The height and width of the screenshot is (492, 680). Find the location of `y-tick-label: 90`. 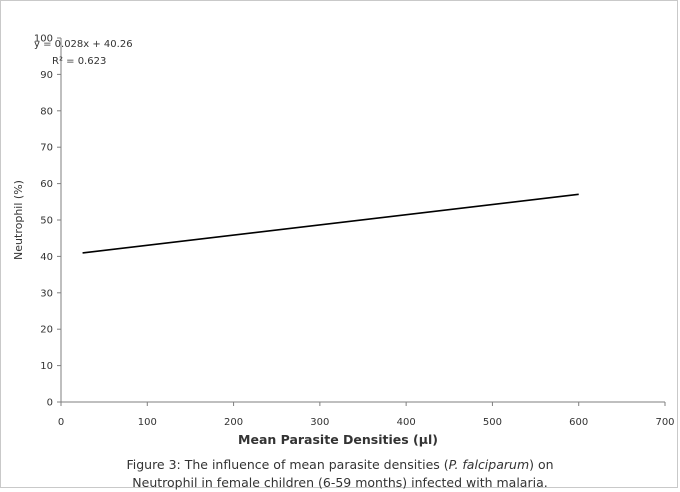

y-tick-label: 90 is located at coordinates (46, 75).